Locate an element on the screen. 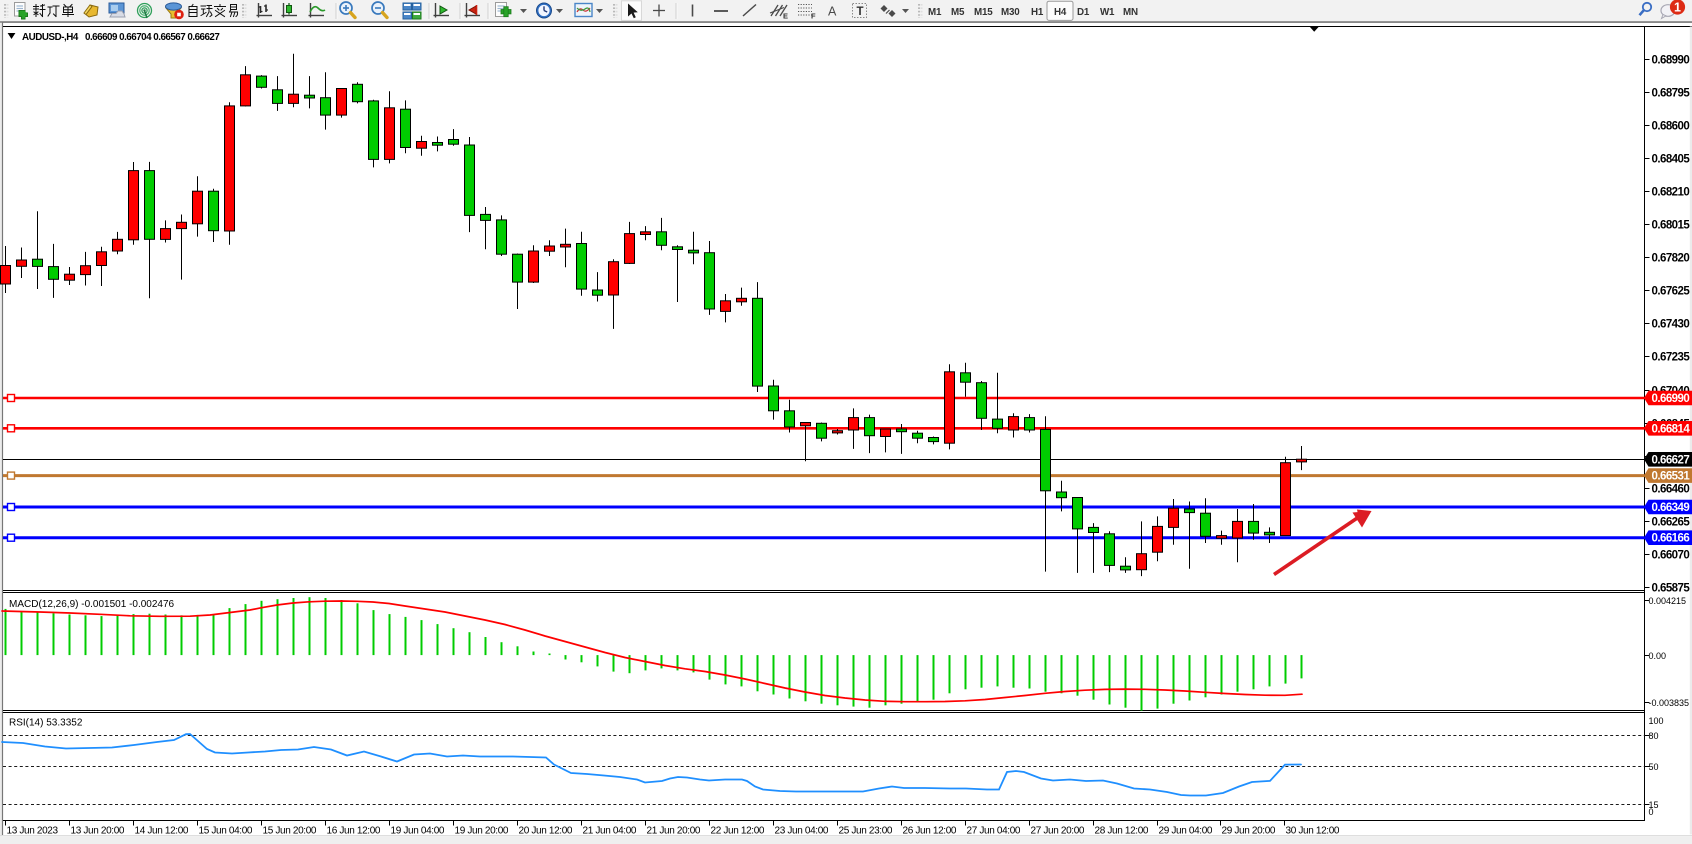  svg-text: 15 is located at coordinates (1654, 805).